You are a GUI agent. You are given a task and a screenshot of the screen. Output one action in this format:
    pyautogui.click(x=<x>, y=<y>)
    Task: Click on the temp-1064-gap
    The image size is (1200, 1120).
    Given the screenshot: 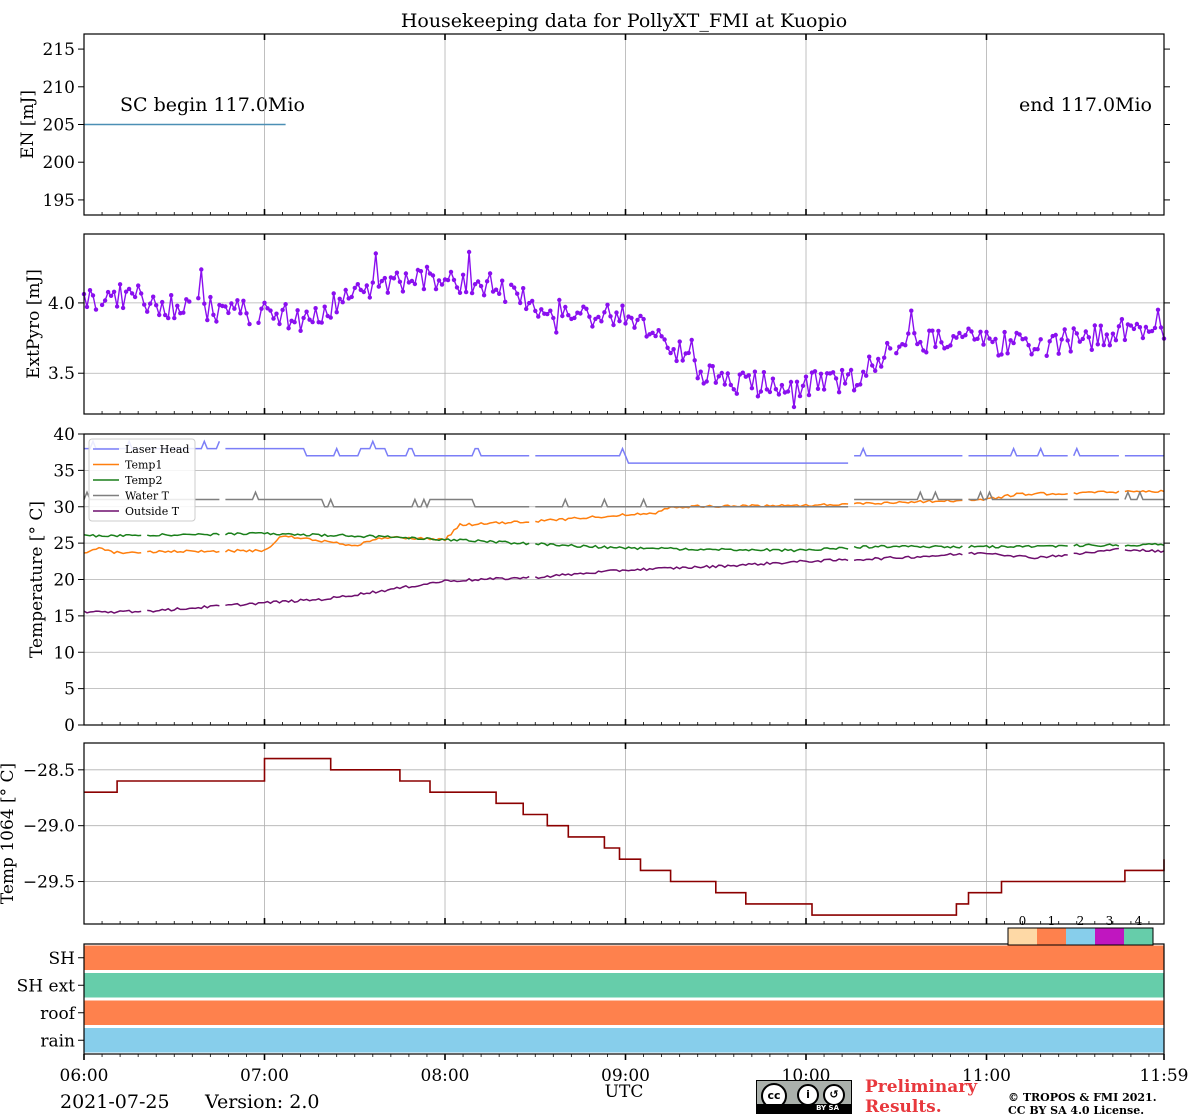 What is the action you would take?
    pyautogui.click(x=472, y=833)
    